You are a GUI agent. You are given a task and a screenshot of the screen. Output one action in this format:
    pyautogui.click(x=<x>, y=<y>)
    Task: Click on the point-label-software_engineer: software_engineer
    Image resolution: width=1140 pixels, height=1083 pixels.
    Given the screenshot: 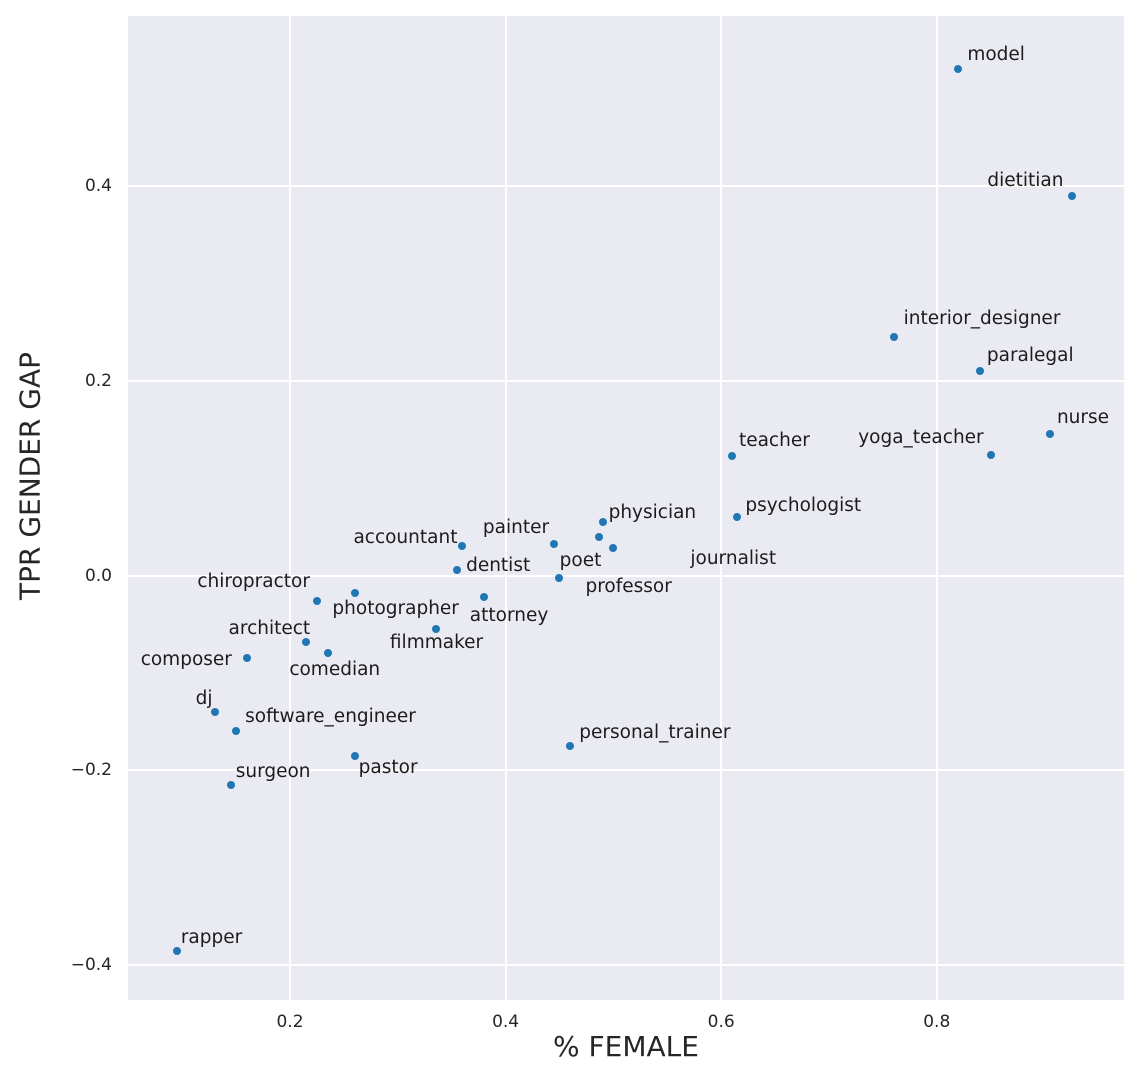 What is the action you would take?
    pyautogui.click(x=330, y=717)
    